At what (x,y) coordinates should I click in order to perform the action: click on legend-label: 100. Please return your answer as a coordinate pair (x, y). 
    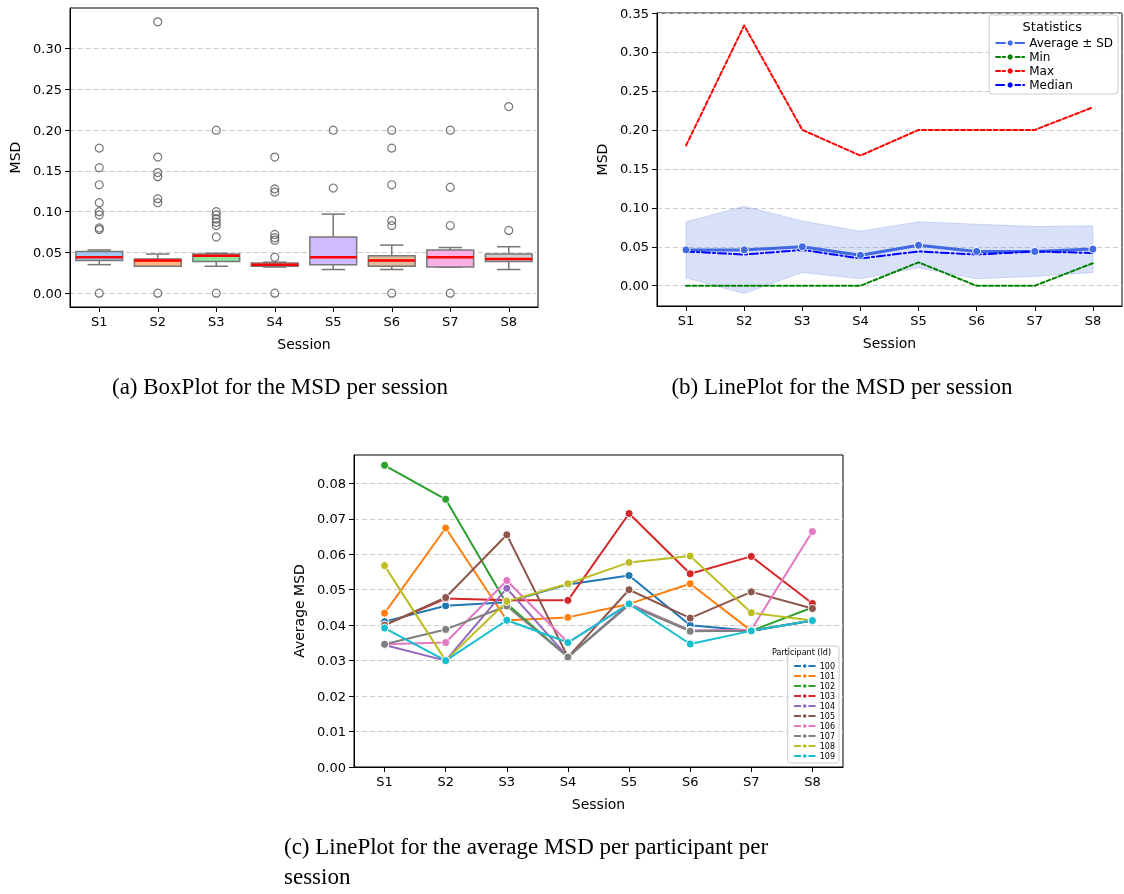
    Looking at the image, I should click on (827, 666).